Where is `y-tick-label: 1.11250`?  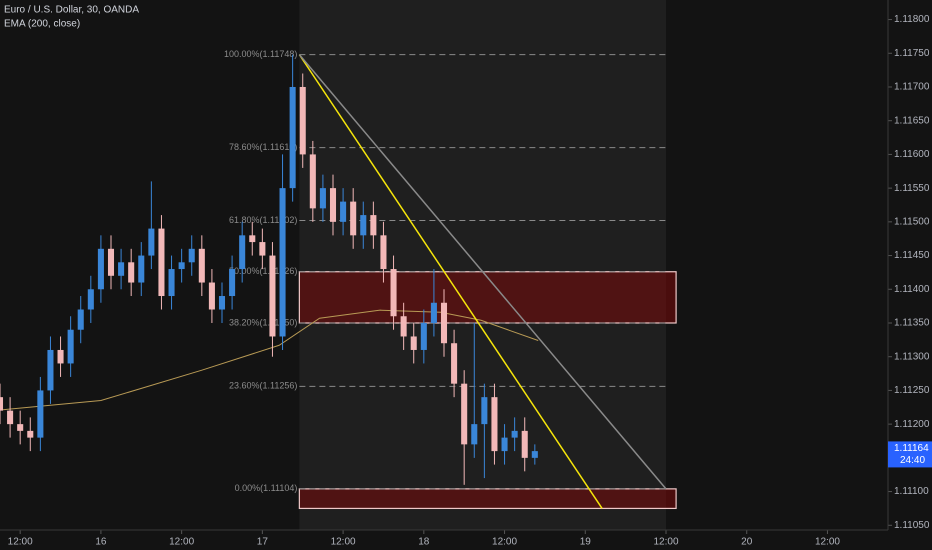 y-tick-label: 1.11250 is located at coordinates (912, 390).